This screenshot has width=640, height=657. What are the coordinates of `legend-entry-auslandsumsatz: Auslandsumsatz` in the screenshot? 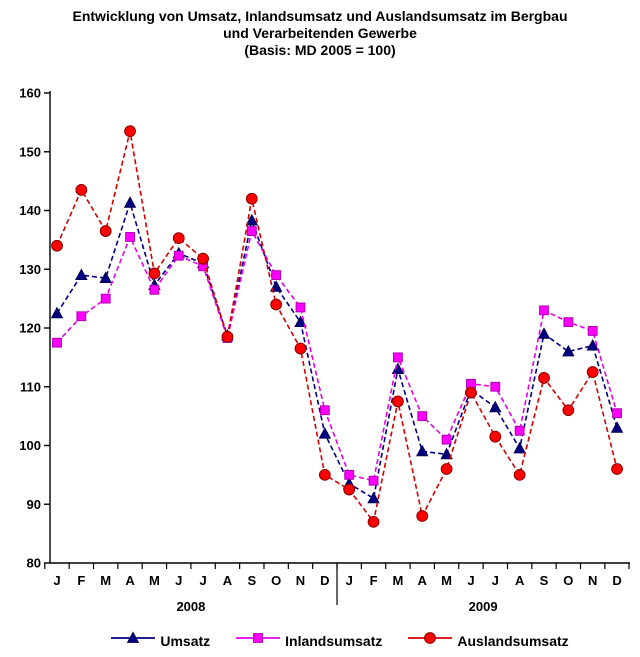 It's located at (488, 640).